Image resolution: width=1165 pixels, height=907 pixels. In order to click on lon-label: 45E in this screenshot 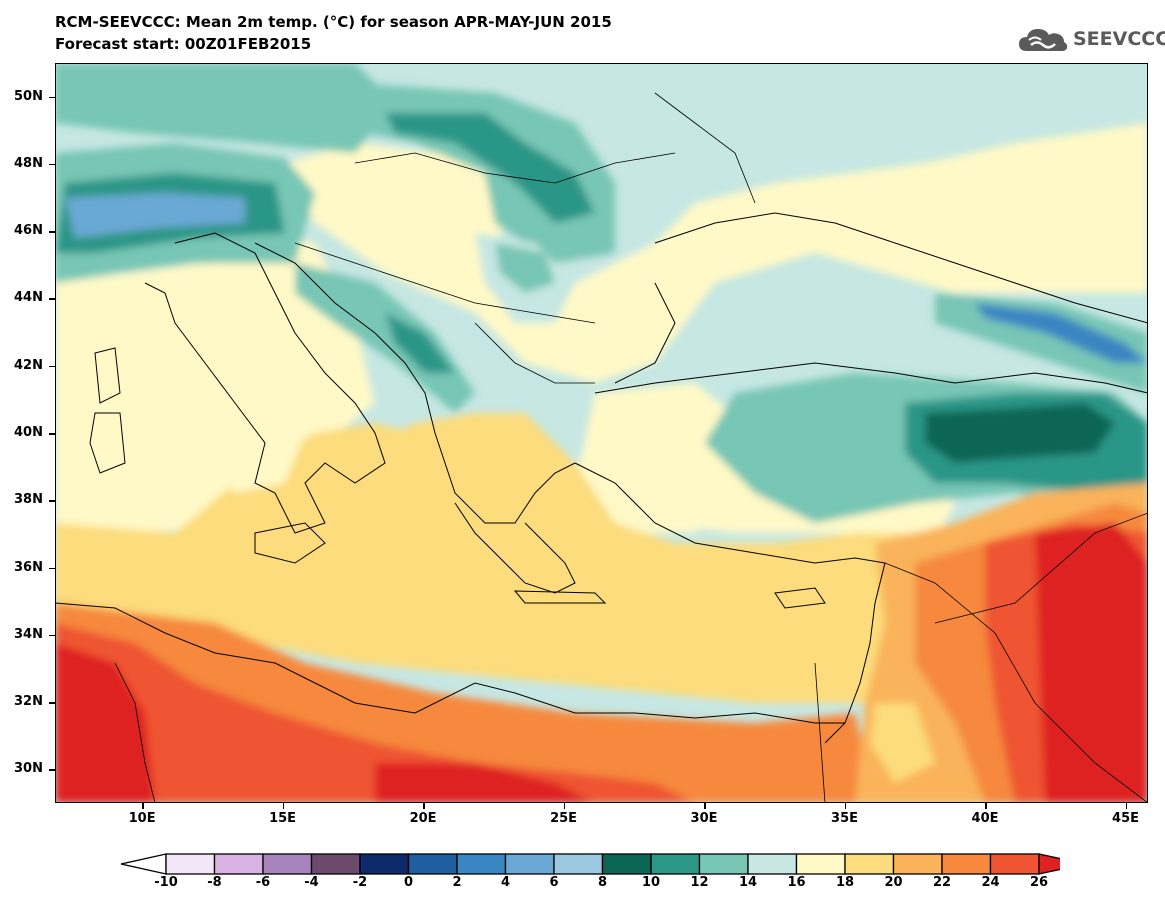, I will do `click(1126, 818)`.